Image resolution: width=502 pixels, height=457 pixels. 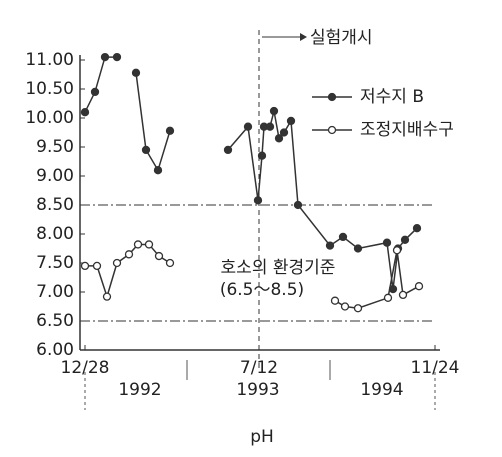 I want to click on y-tick-label: 10.50, so click(x=49, y=89).